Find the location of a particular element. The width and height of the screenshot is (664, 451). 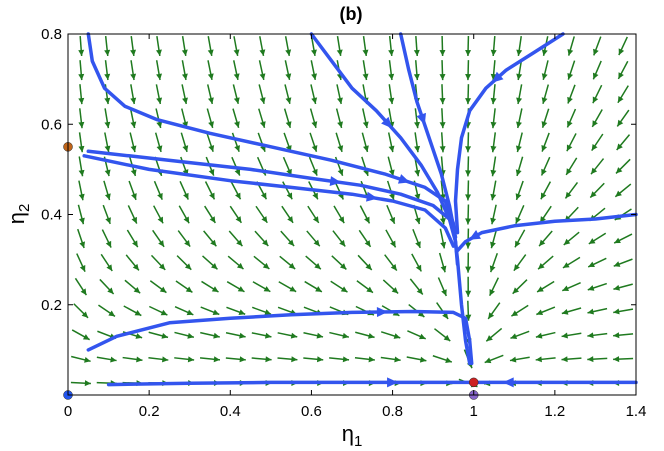

y-axis-label-subscript: 2 is located at coordinates (24, 208).